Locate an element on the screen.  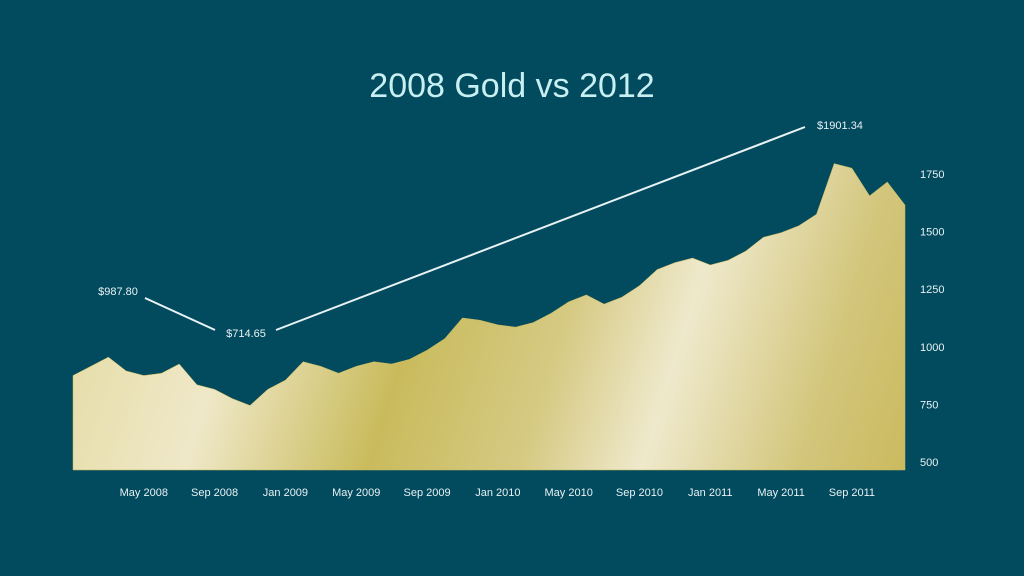
y-tick-label: 1500 is located at coordinates (932, 233).